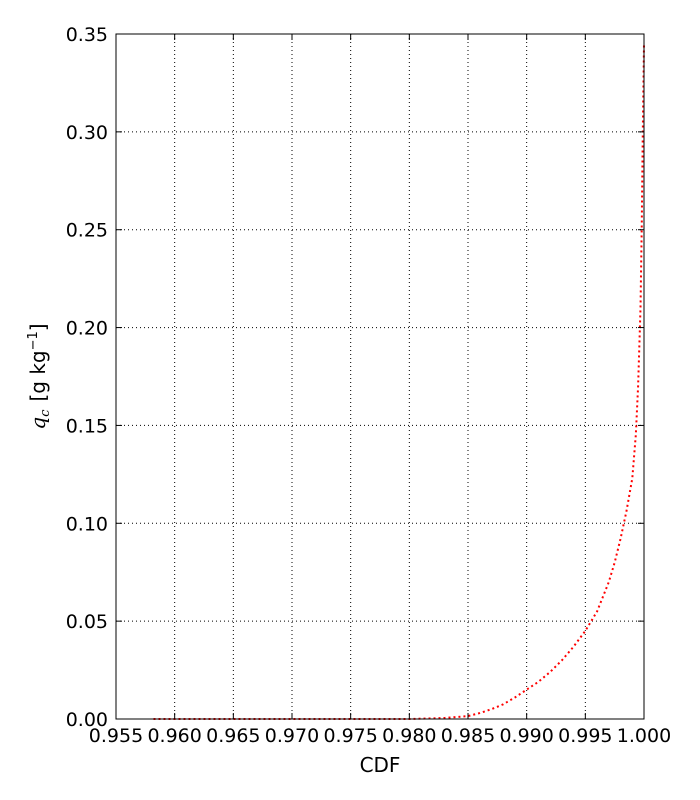 This screenshot has height=800, width=700. What do you see at coordinates (38, 423) in the screenshot?
I see `y-axis-label-symbol: q` at bounding box center [38, 423].